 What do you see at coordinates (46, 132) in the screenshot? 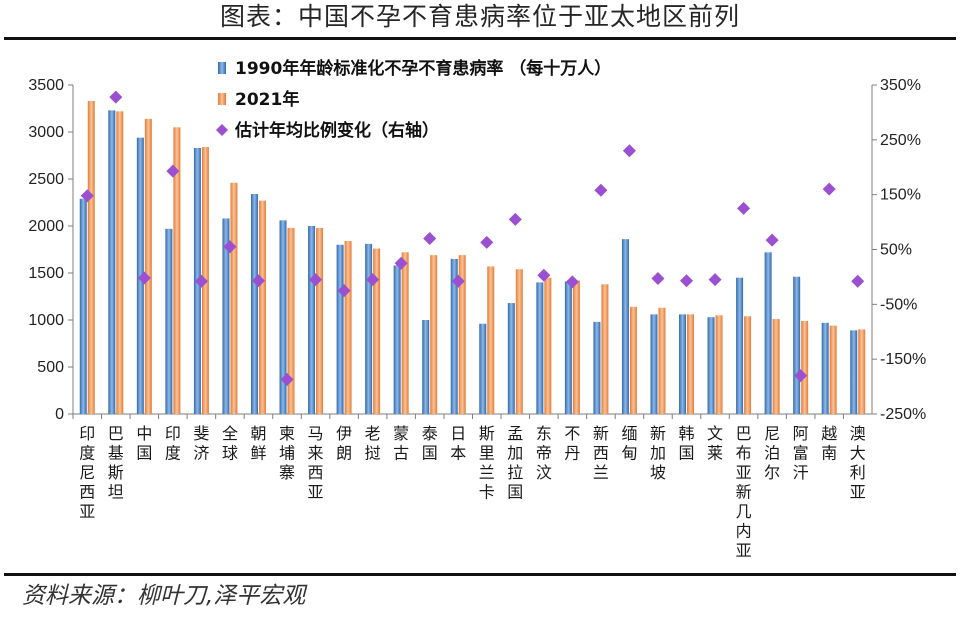
I see `y-left-tick-label: 3000` at bounding box center [46, 132].